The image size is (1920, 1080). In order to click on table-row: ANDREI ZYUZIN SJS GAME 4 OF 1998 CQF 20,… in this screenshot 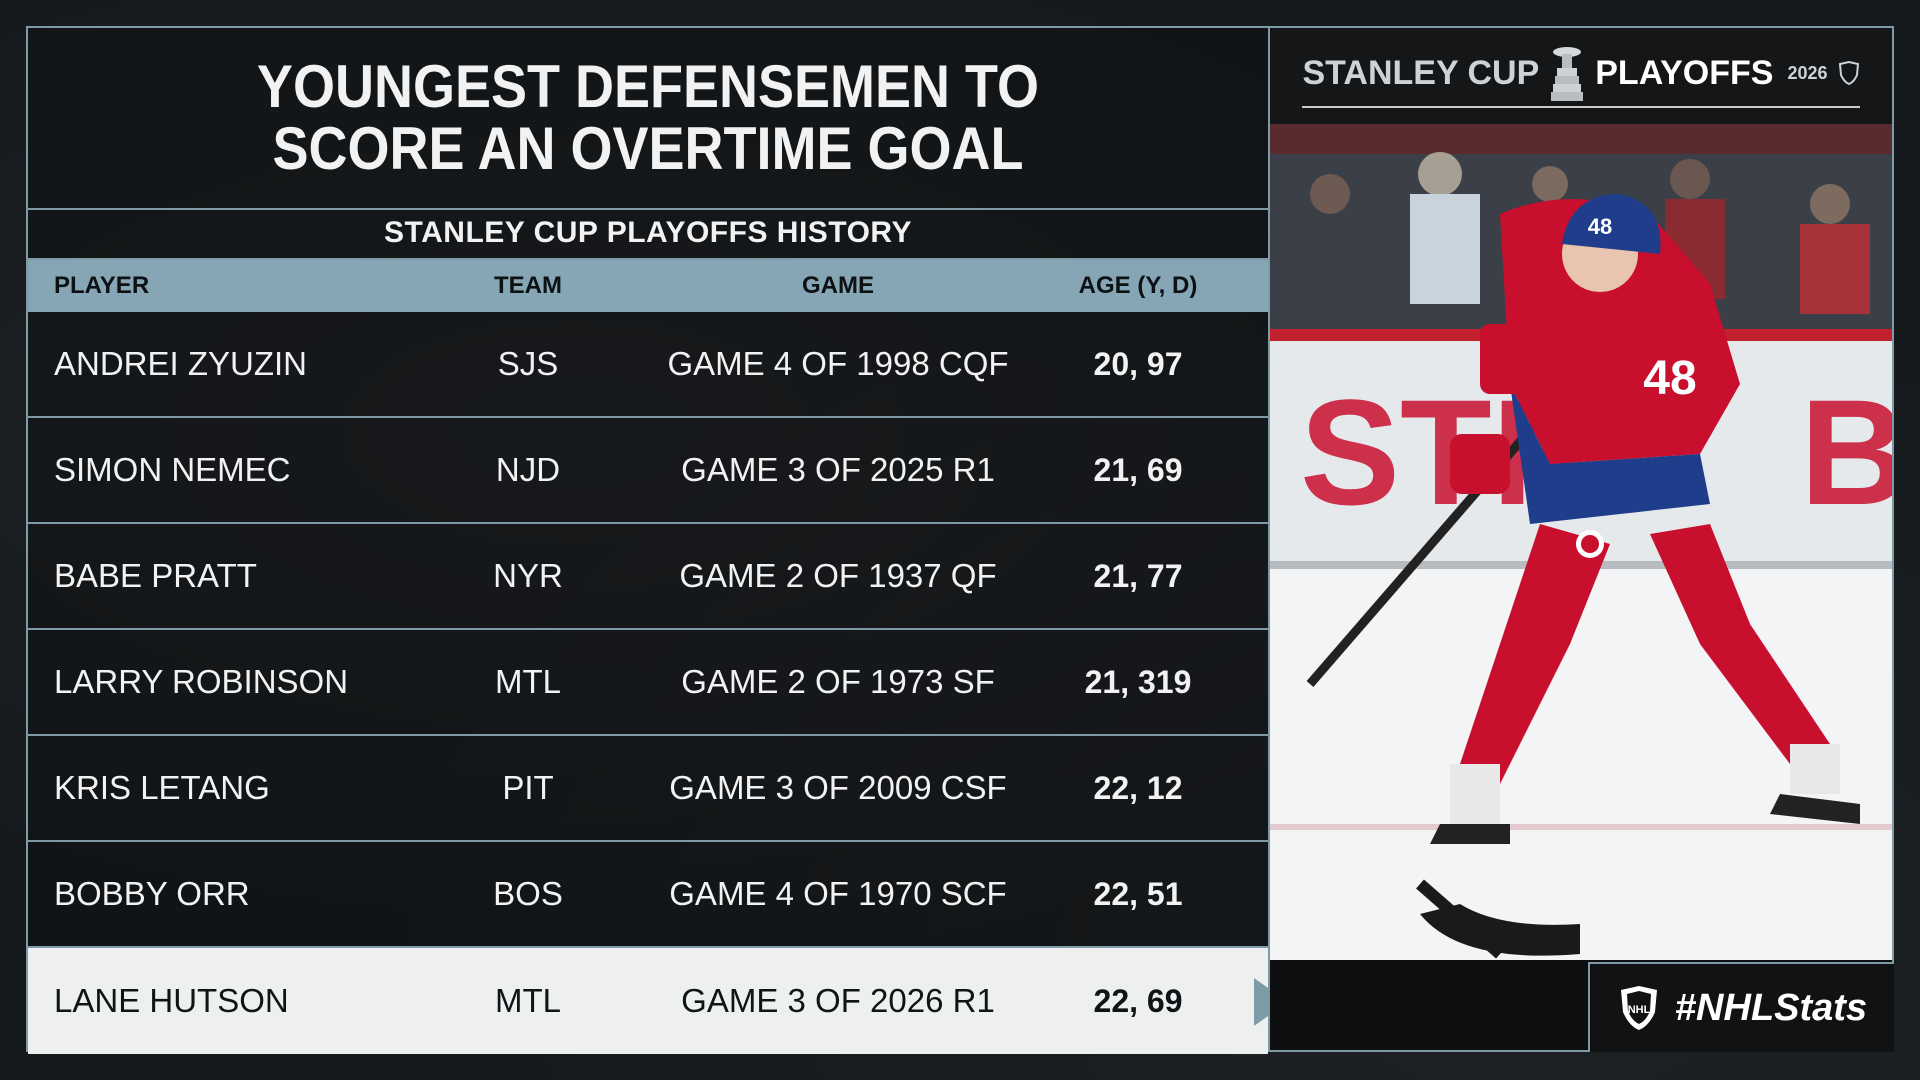, I will do `click(648, 365)`.